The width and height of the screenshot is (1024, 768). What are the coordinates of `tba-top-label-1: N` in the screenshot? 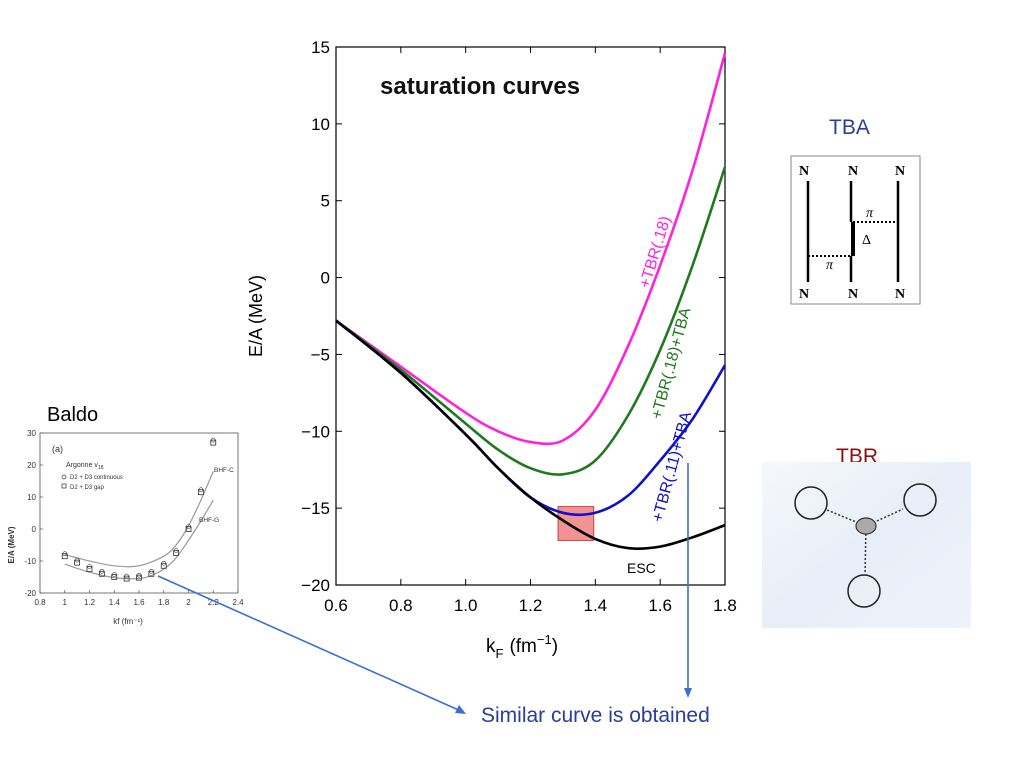 It's located at (804, 171).